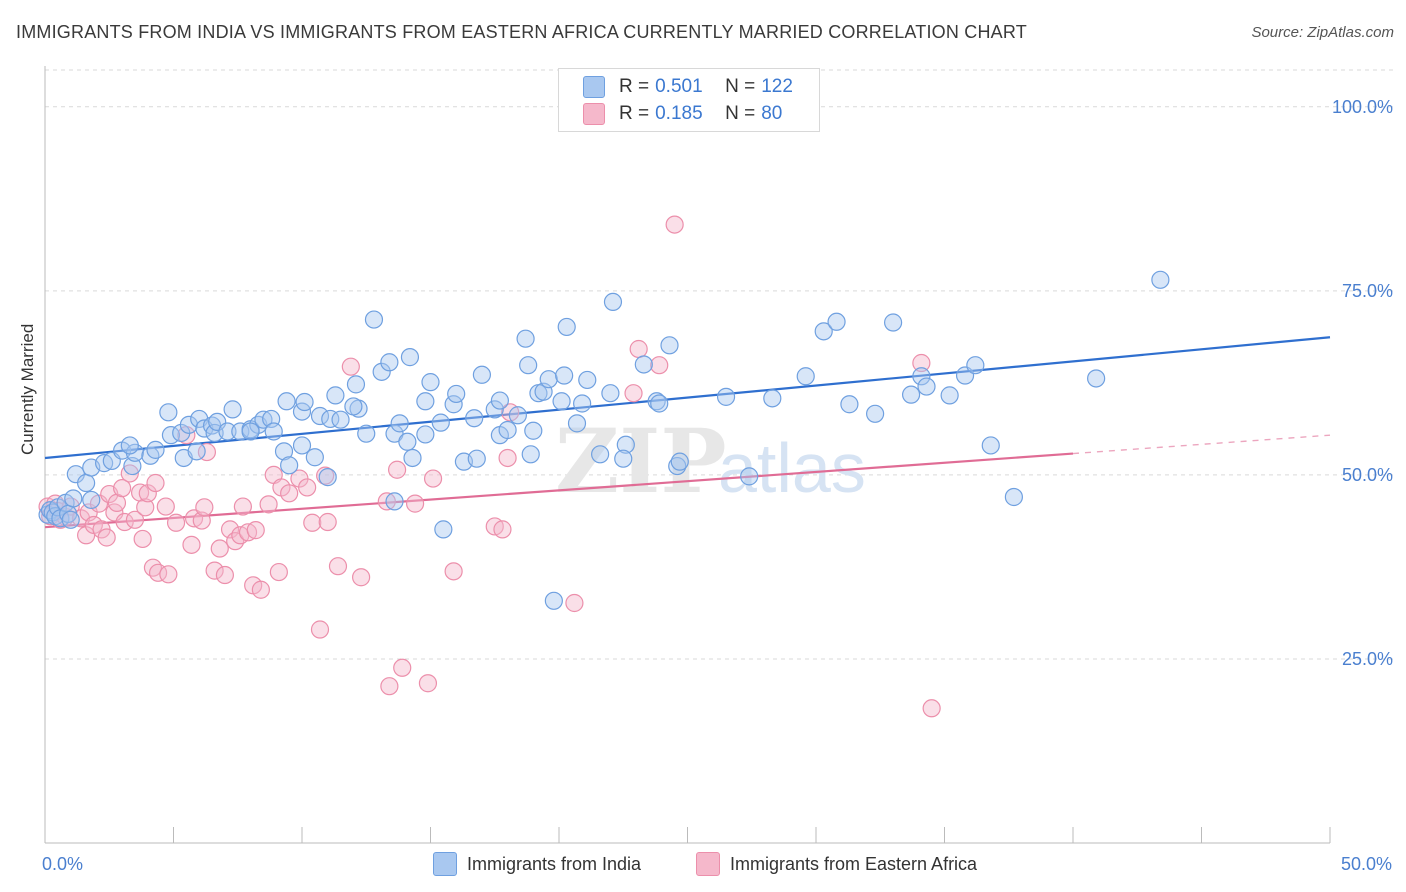  I want to click on legend-item-india: Immigrants from India, so click(537, 864).